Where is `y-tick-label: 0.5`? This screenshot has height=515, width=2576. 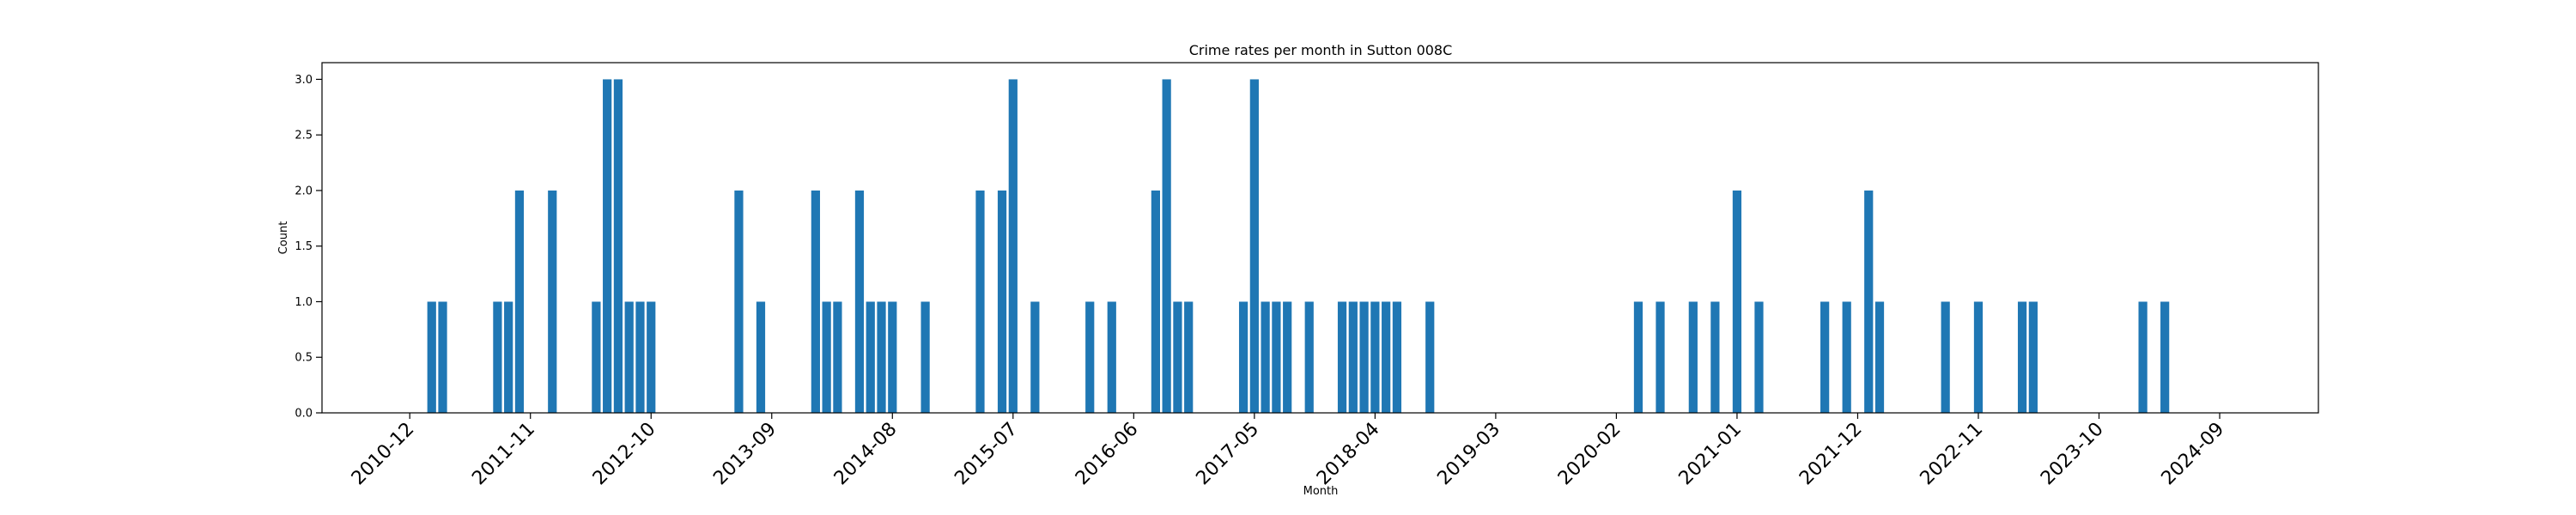 y-tick-label: 0.5 is located at coordinates (304, 358).